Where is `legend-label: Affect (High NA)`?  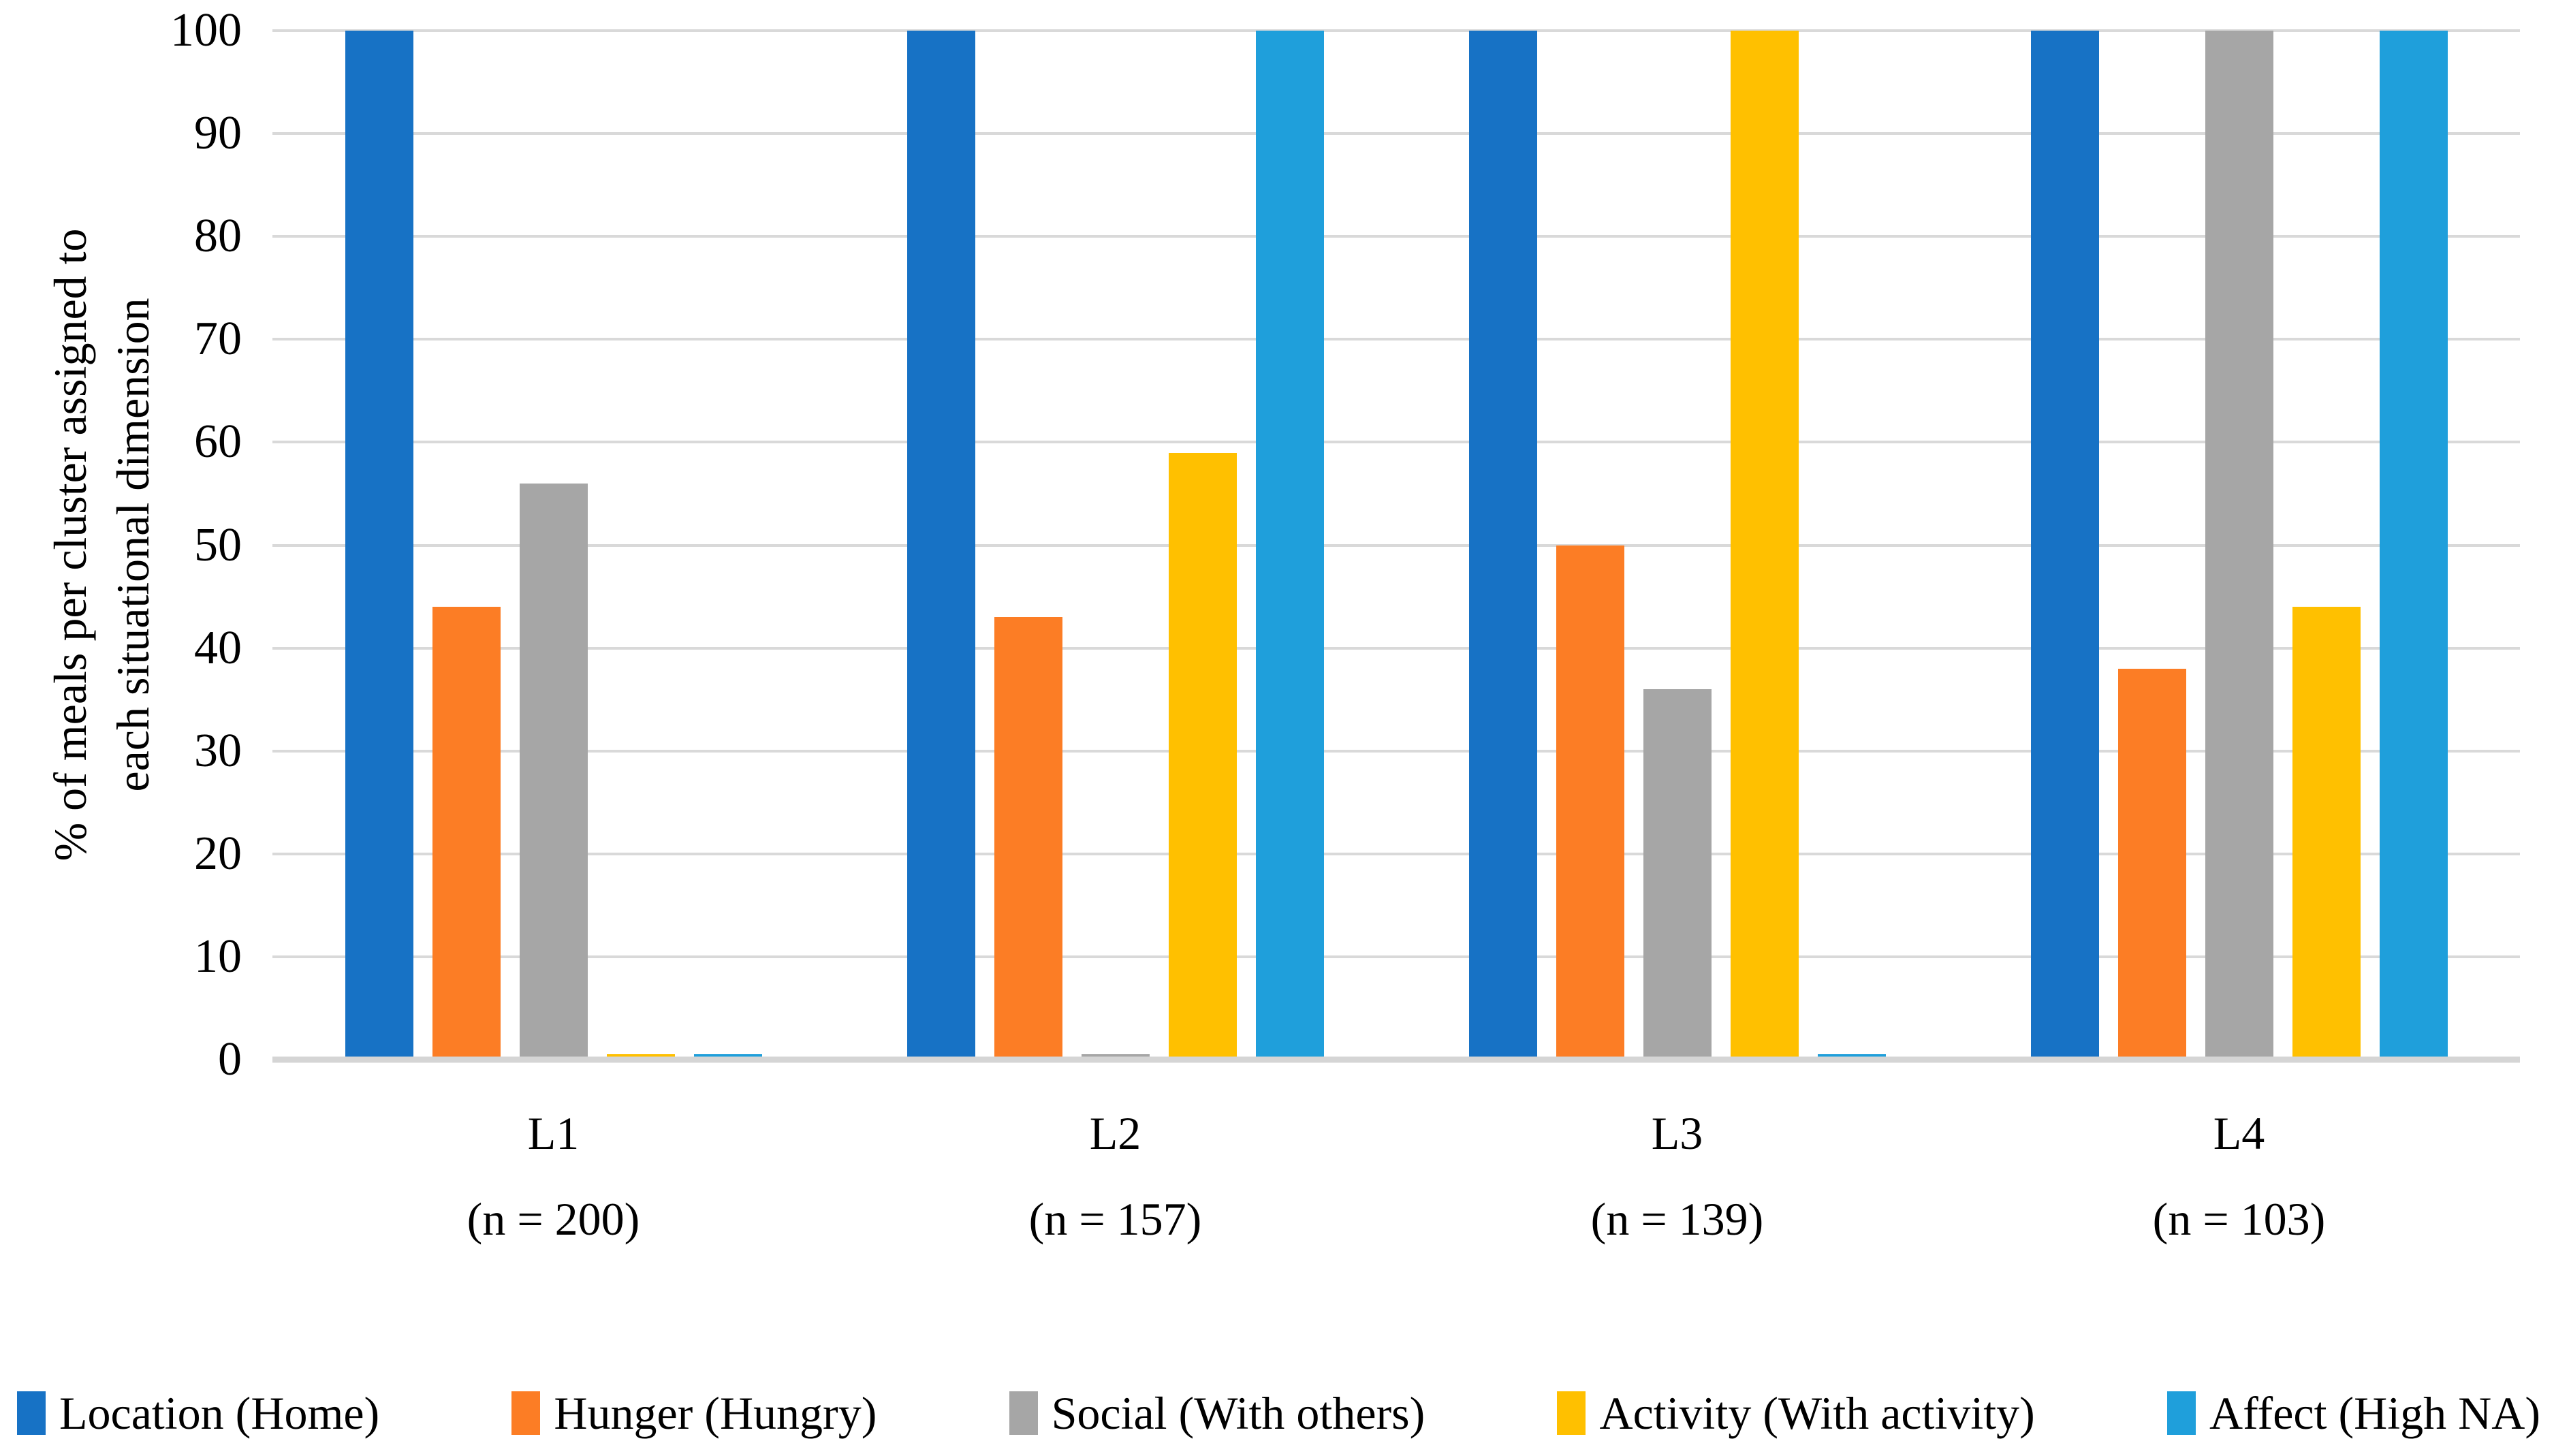
legend-label: Affect (High NA) is located at coordinates (2374, 1413).